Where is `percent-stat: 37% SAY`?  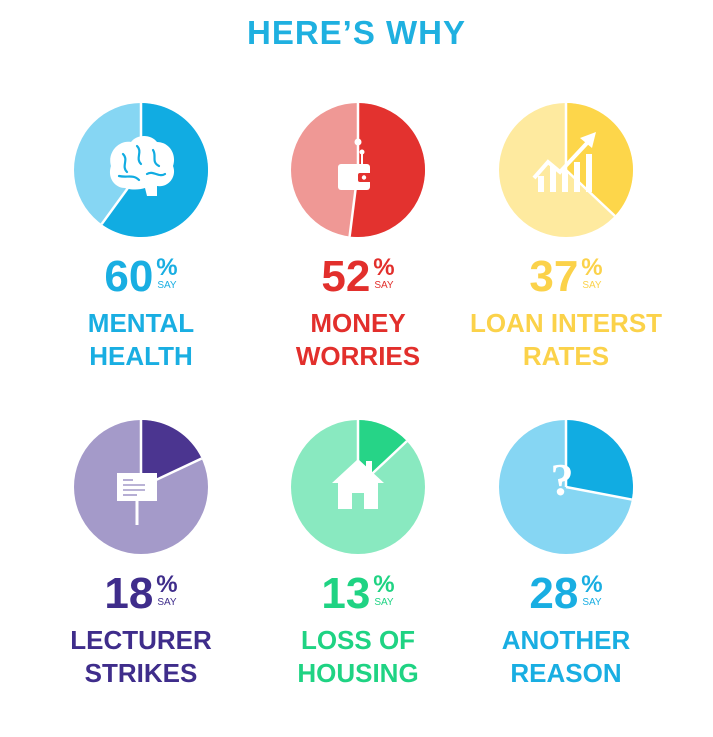 percent-stat: 37% SAY is located at coordinates (566, 277).